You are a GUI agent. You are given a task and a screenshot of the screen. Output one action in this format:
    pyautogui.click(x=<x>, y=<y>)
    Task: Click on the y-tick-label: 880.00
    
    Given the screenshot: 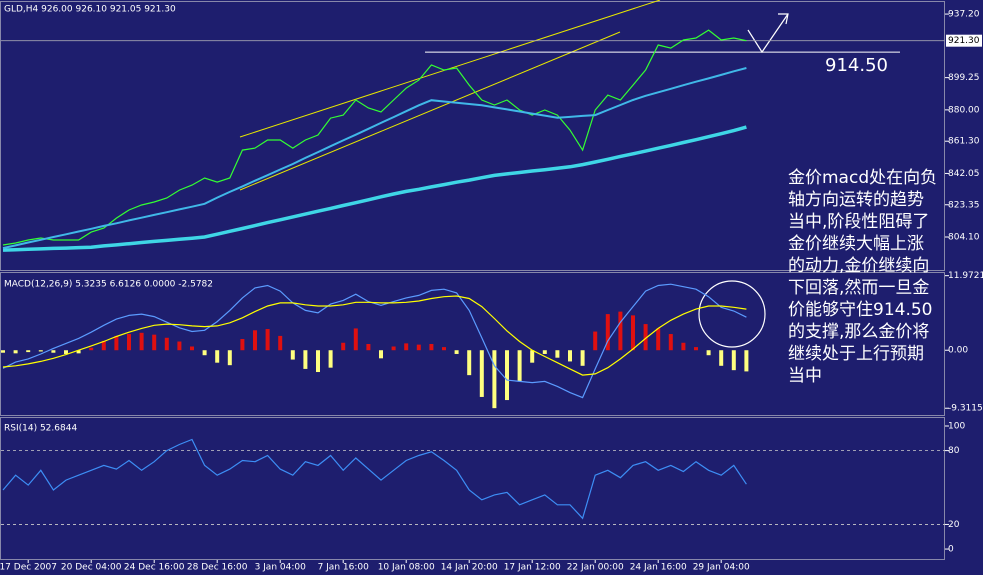 What is the action you would take?
    pyautogui.click(x=964, y=110)
    